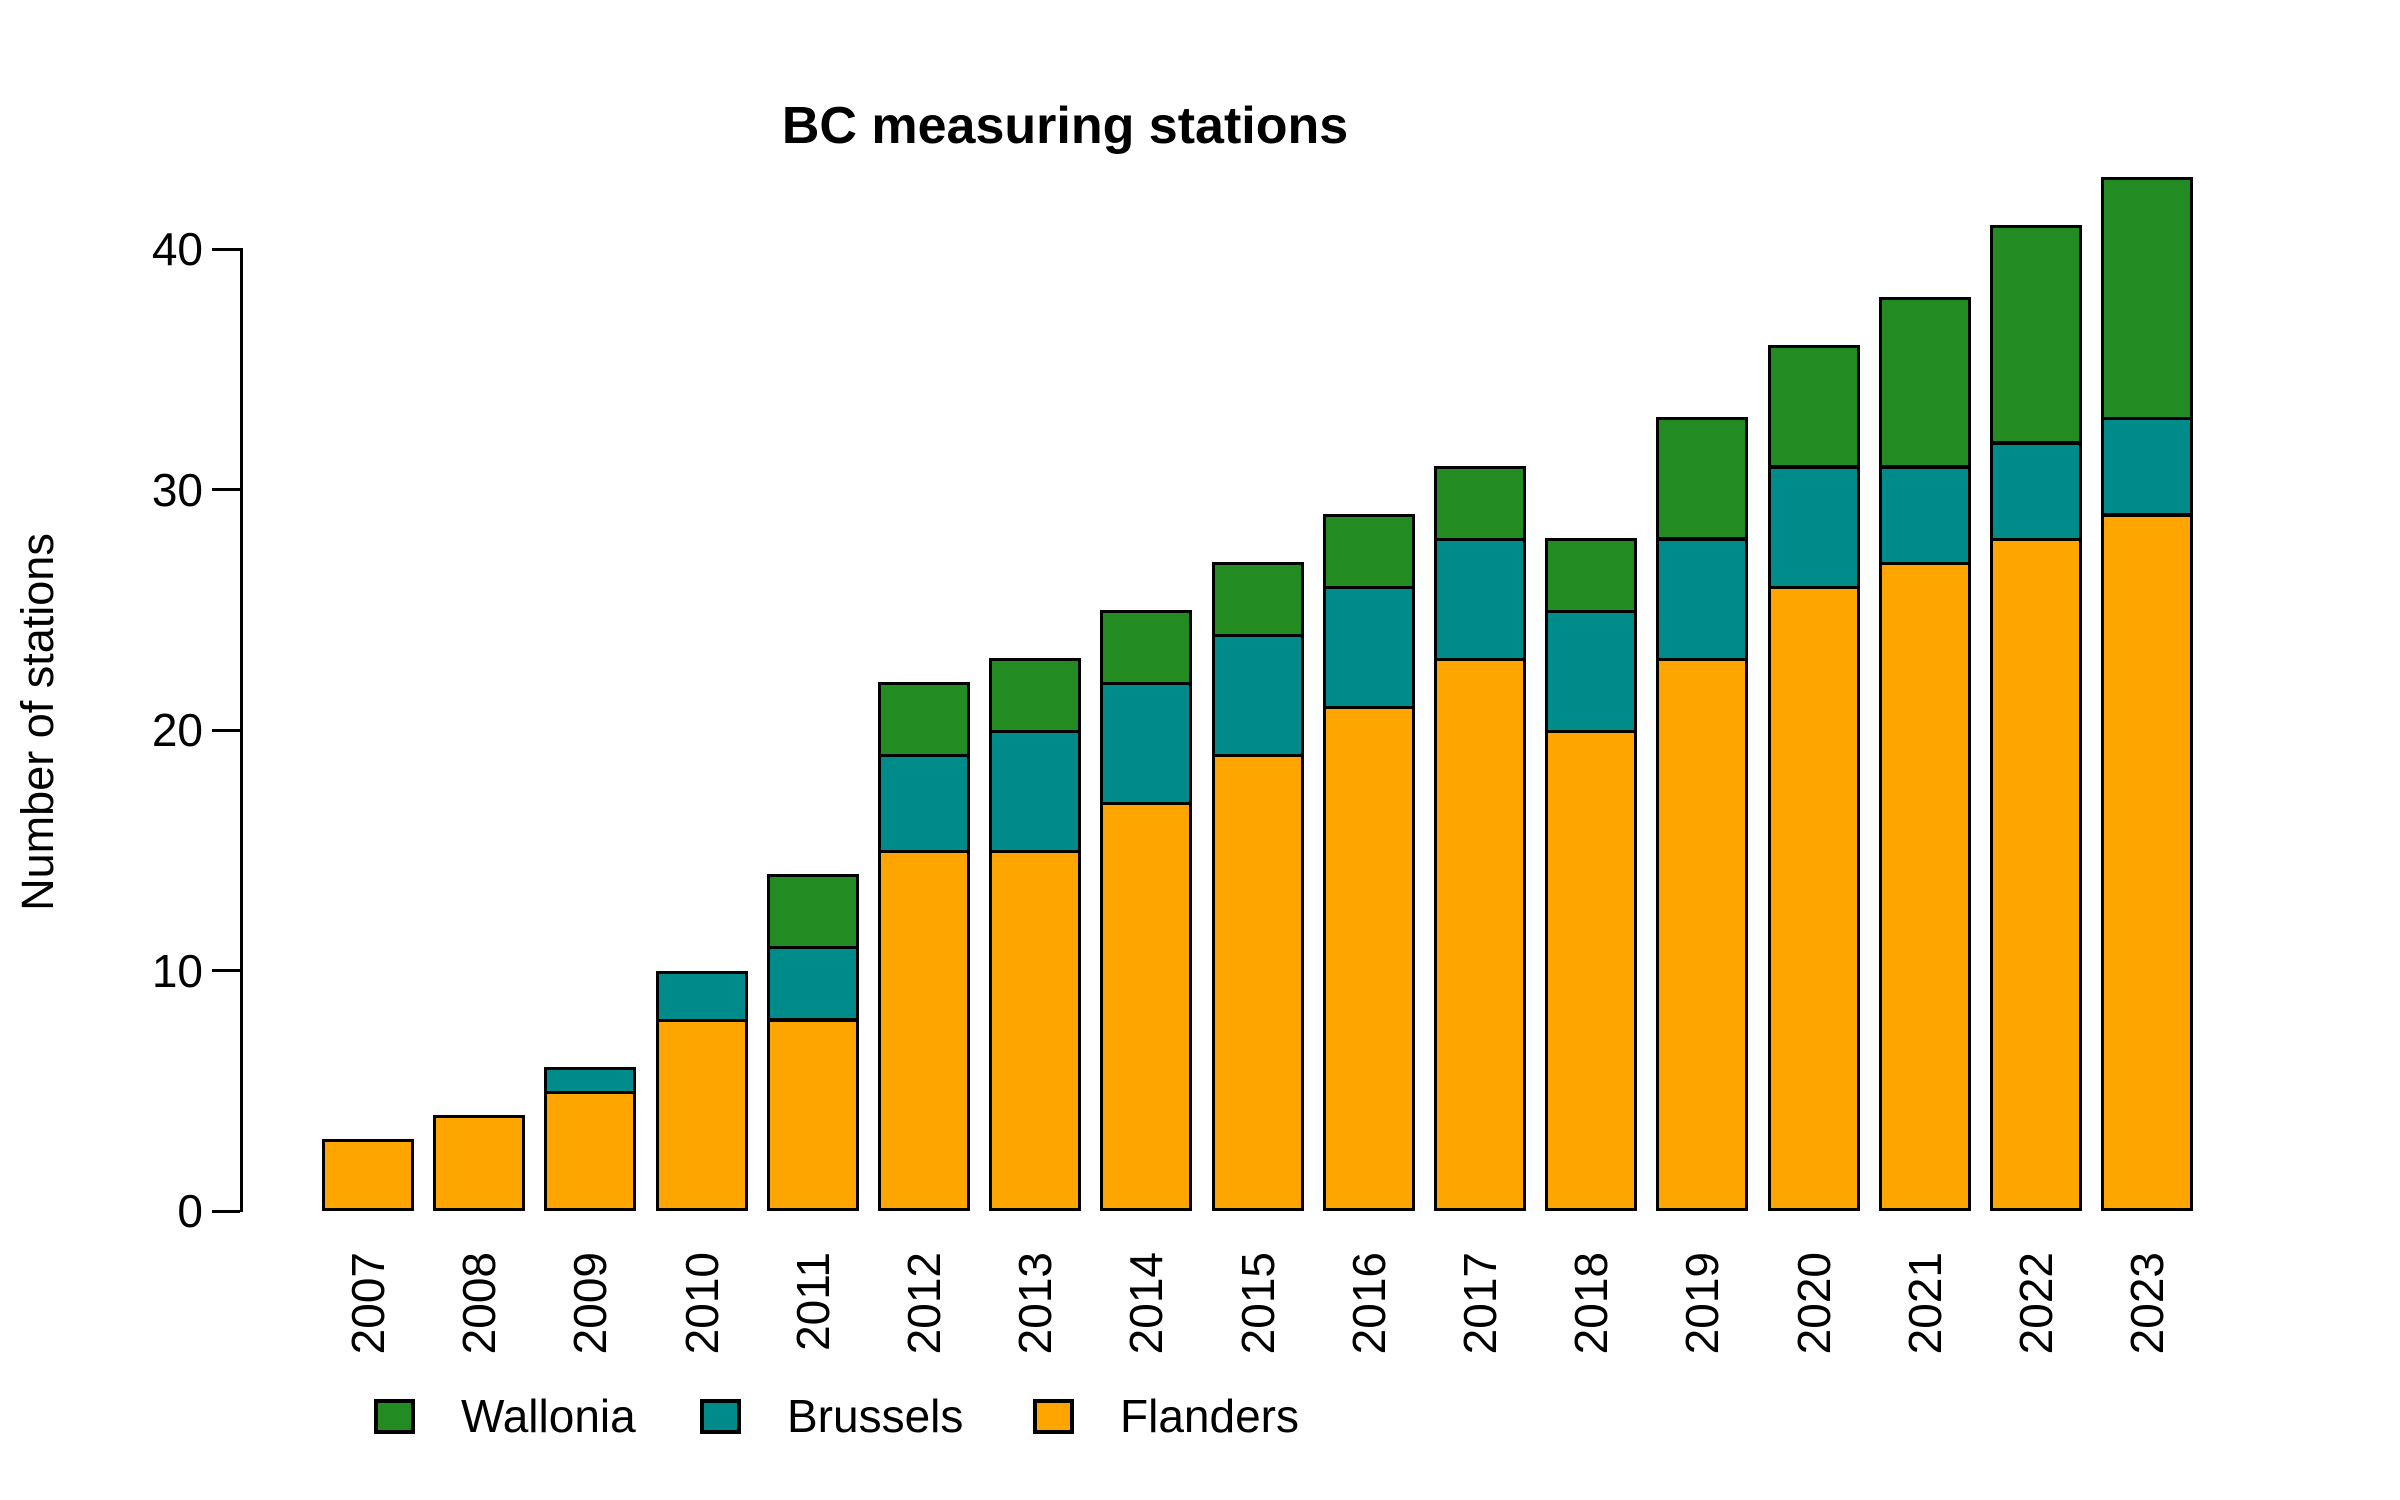 This screenshot has height=1500, width=2400. What do you see at coordinates (1480, 1303) in the screenshot?
I see `x-tick-label-2017: 2017` at bounding box center [1480, 1303].